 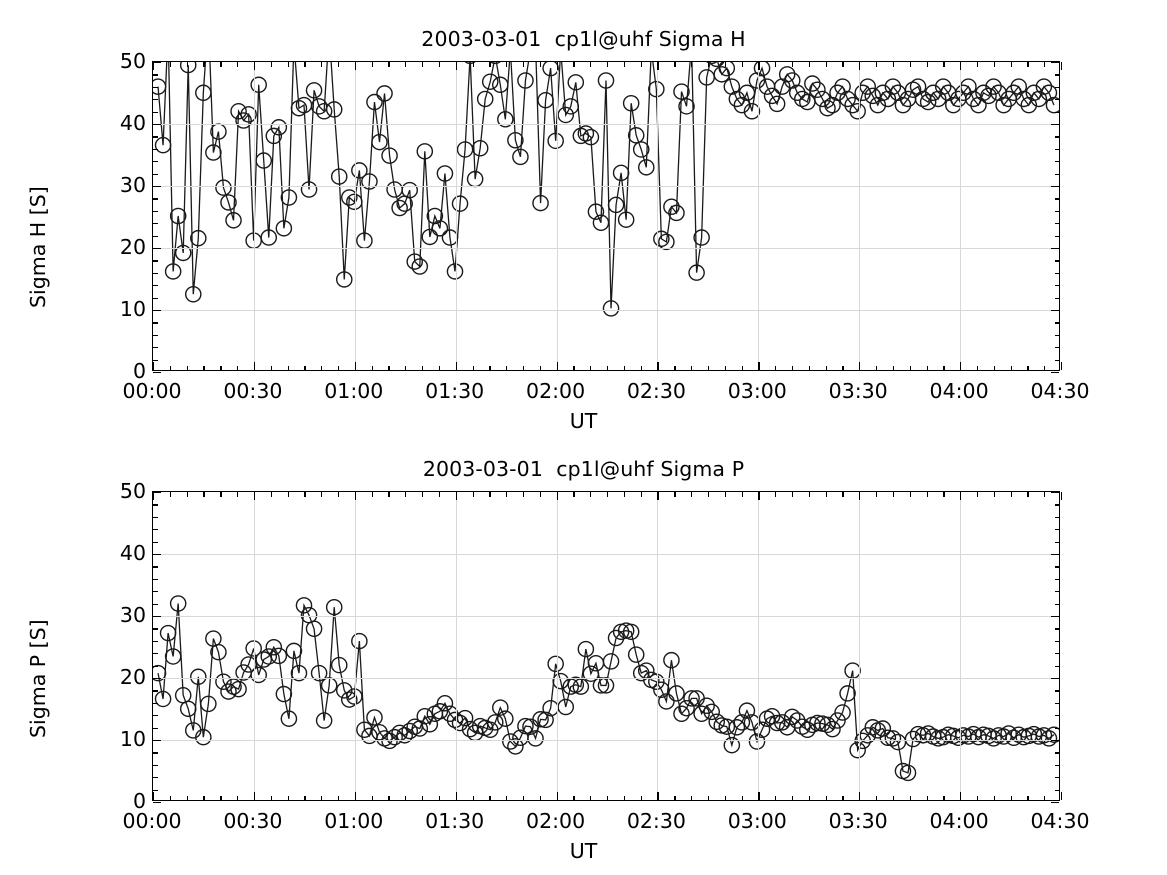 What do you see at coordinates (132, 615) in the screenshot?
I see `y-tick-label: 30` at bounding box center [132, 615].